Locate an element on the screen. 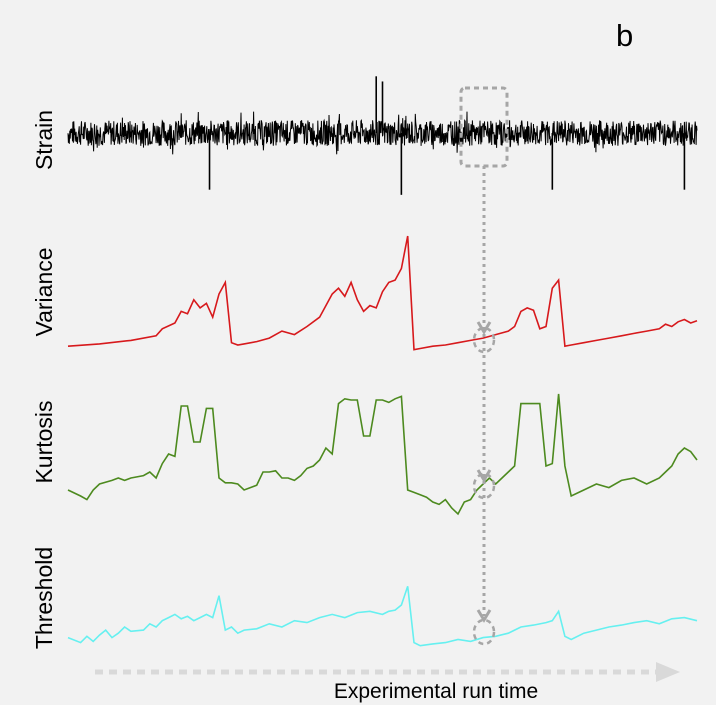 The width and height of the screenshot is (716, 705). threshold-axis-label: Threshold is located at coordinates (44, 598).